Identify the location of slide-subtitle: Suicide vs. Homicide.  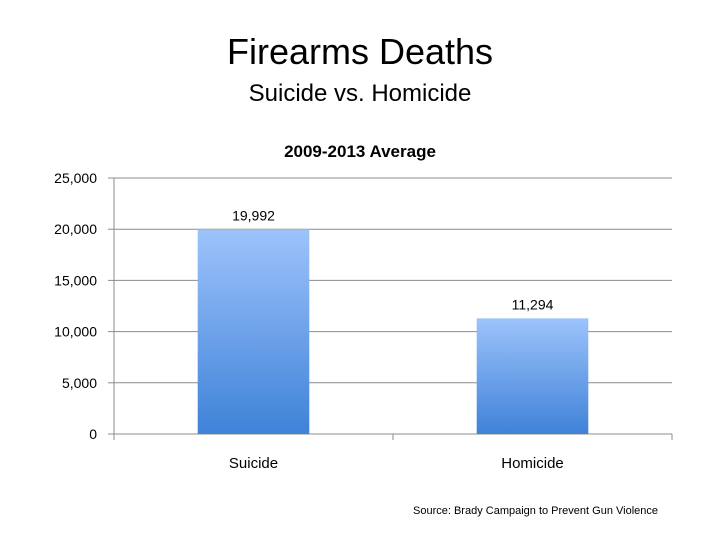
(360, 93).